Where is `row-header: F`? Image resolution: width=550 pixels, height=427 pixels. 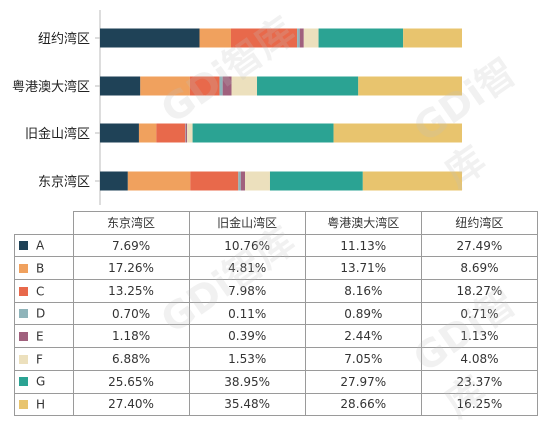
row-header: F is located at coordinates (44, 359).